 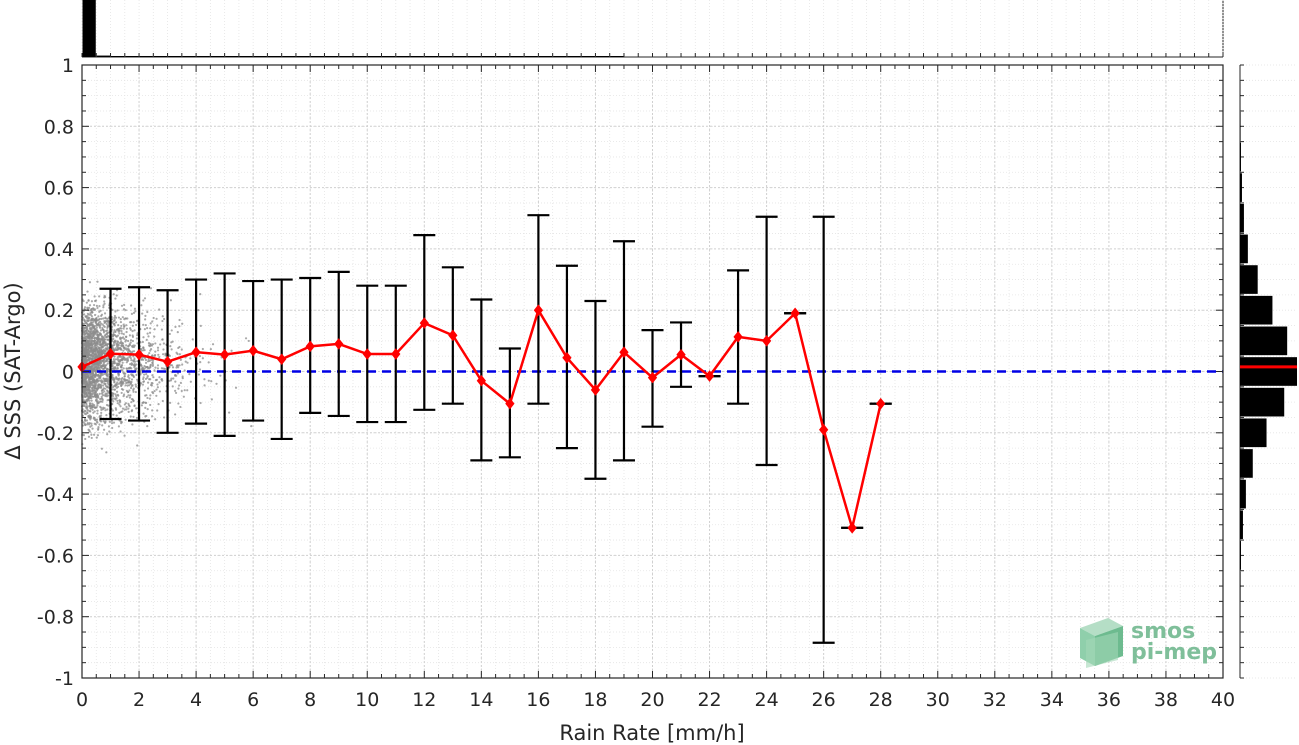 I want to click on x-tick-label: 20, so click(x=652, y=700).